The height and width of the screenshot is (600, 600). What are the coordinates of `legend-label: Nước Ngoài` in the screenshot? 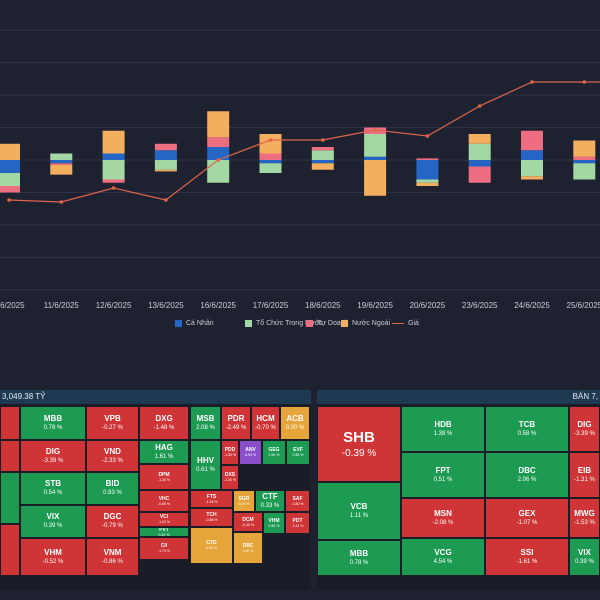 It's located at (371, 323).